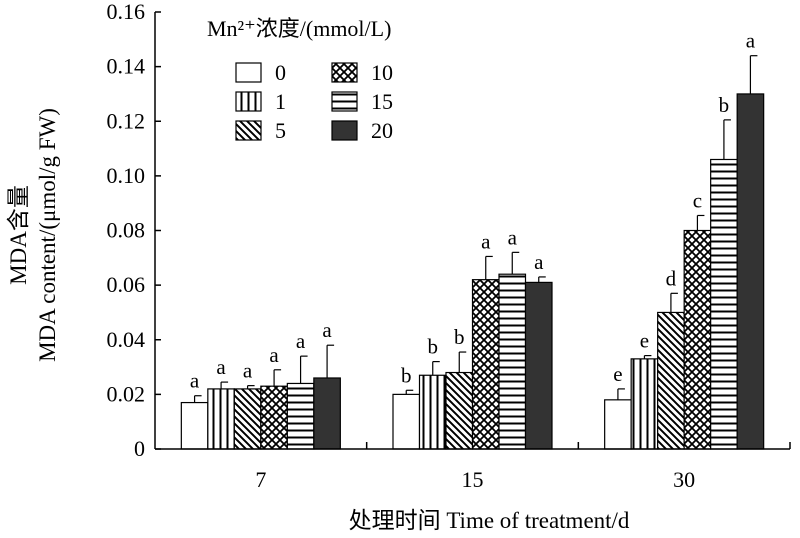  What do you see at coordinates (260, 479) in the screenshot?
I see `x-tick-label: 7` at bounding box center [260, 479].